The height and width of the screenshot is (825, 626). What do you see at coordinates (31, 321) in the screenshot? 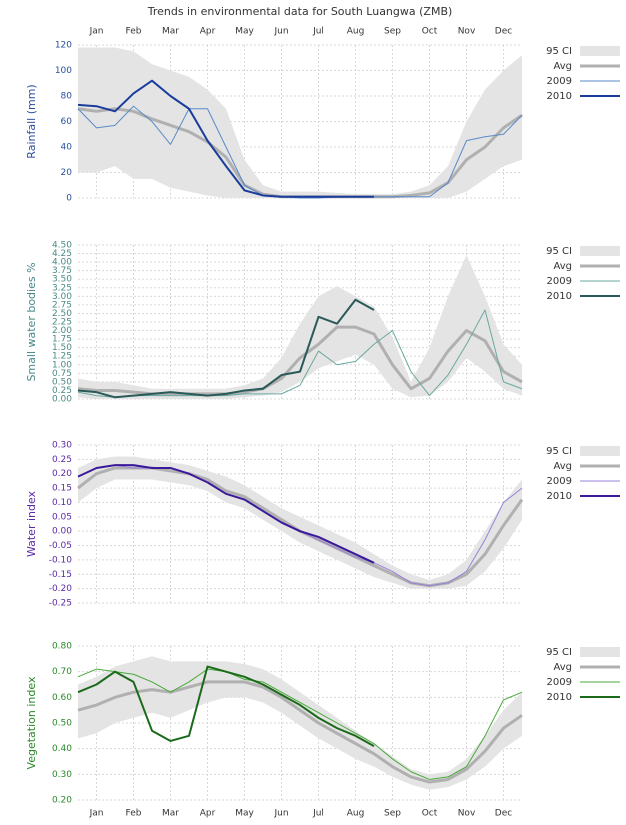
I see `y-axis-label: Small water bodies %` at bounding box center [31, 321].